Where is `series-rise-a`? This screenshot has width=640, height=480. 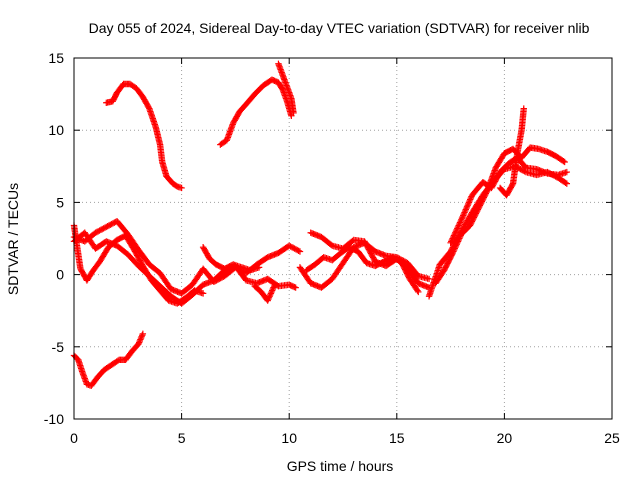
series-rise-a is located at coordinates (498, 231).